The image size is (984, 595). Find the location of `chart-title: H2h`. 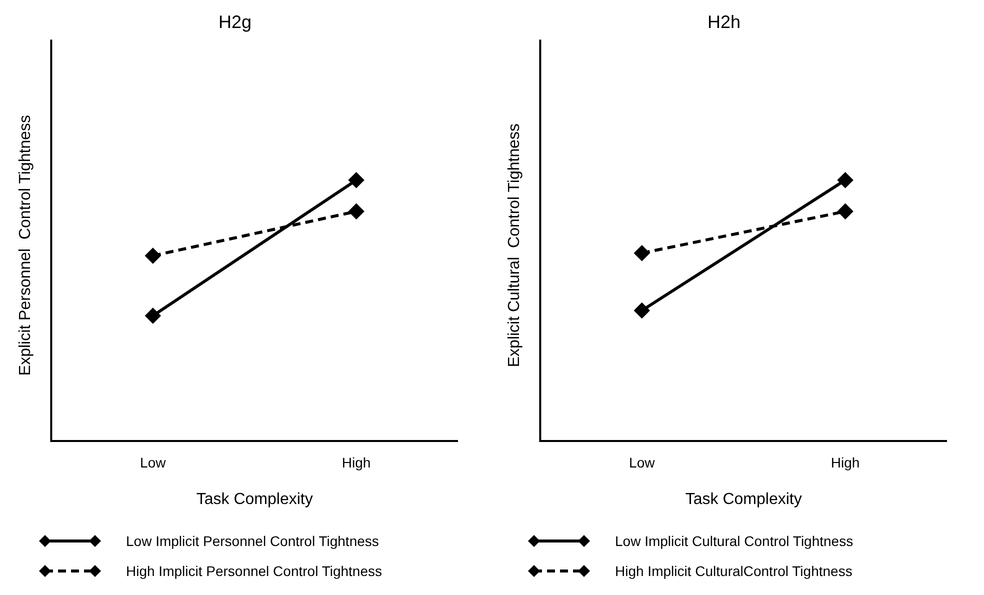

chart-title: H2h is located at coordinates (724, 22).